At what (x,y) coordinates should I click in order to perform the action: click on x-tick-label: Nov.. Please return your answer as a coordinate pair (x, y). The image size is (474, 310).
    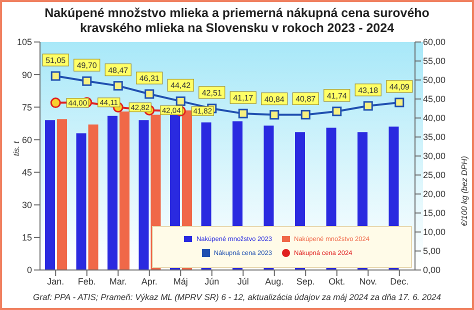
    Looking at the image, I should click on (368, 281).